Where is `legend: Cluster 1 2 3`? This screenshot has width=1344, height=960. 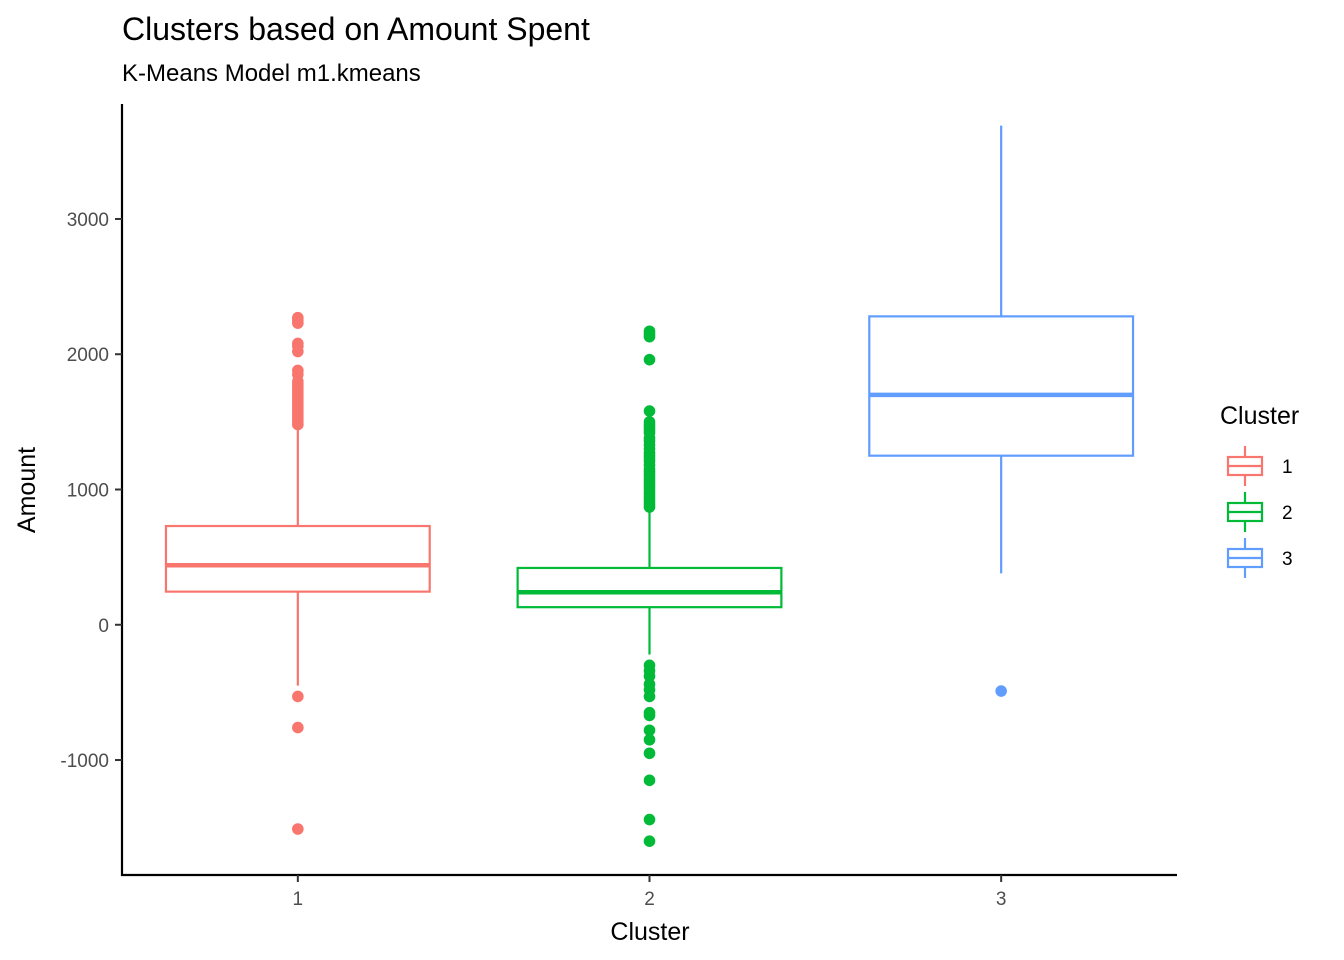
legend: Cluster 1 2 3 is located at coordinates (1259, 490).